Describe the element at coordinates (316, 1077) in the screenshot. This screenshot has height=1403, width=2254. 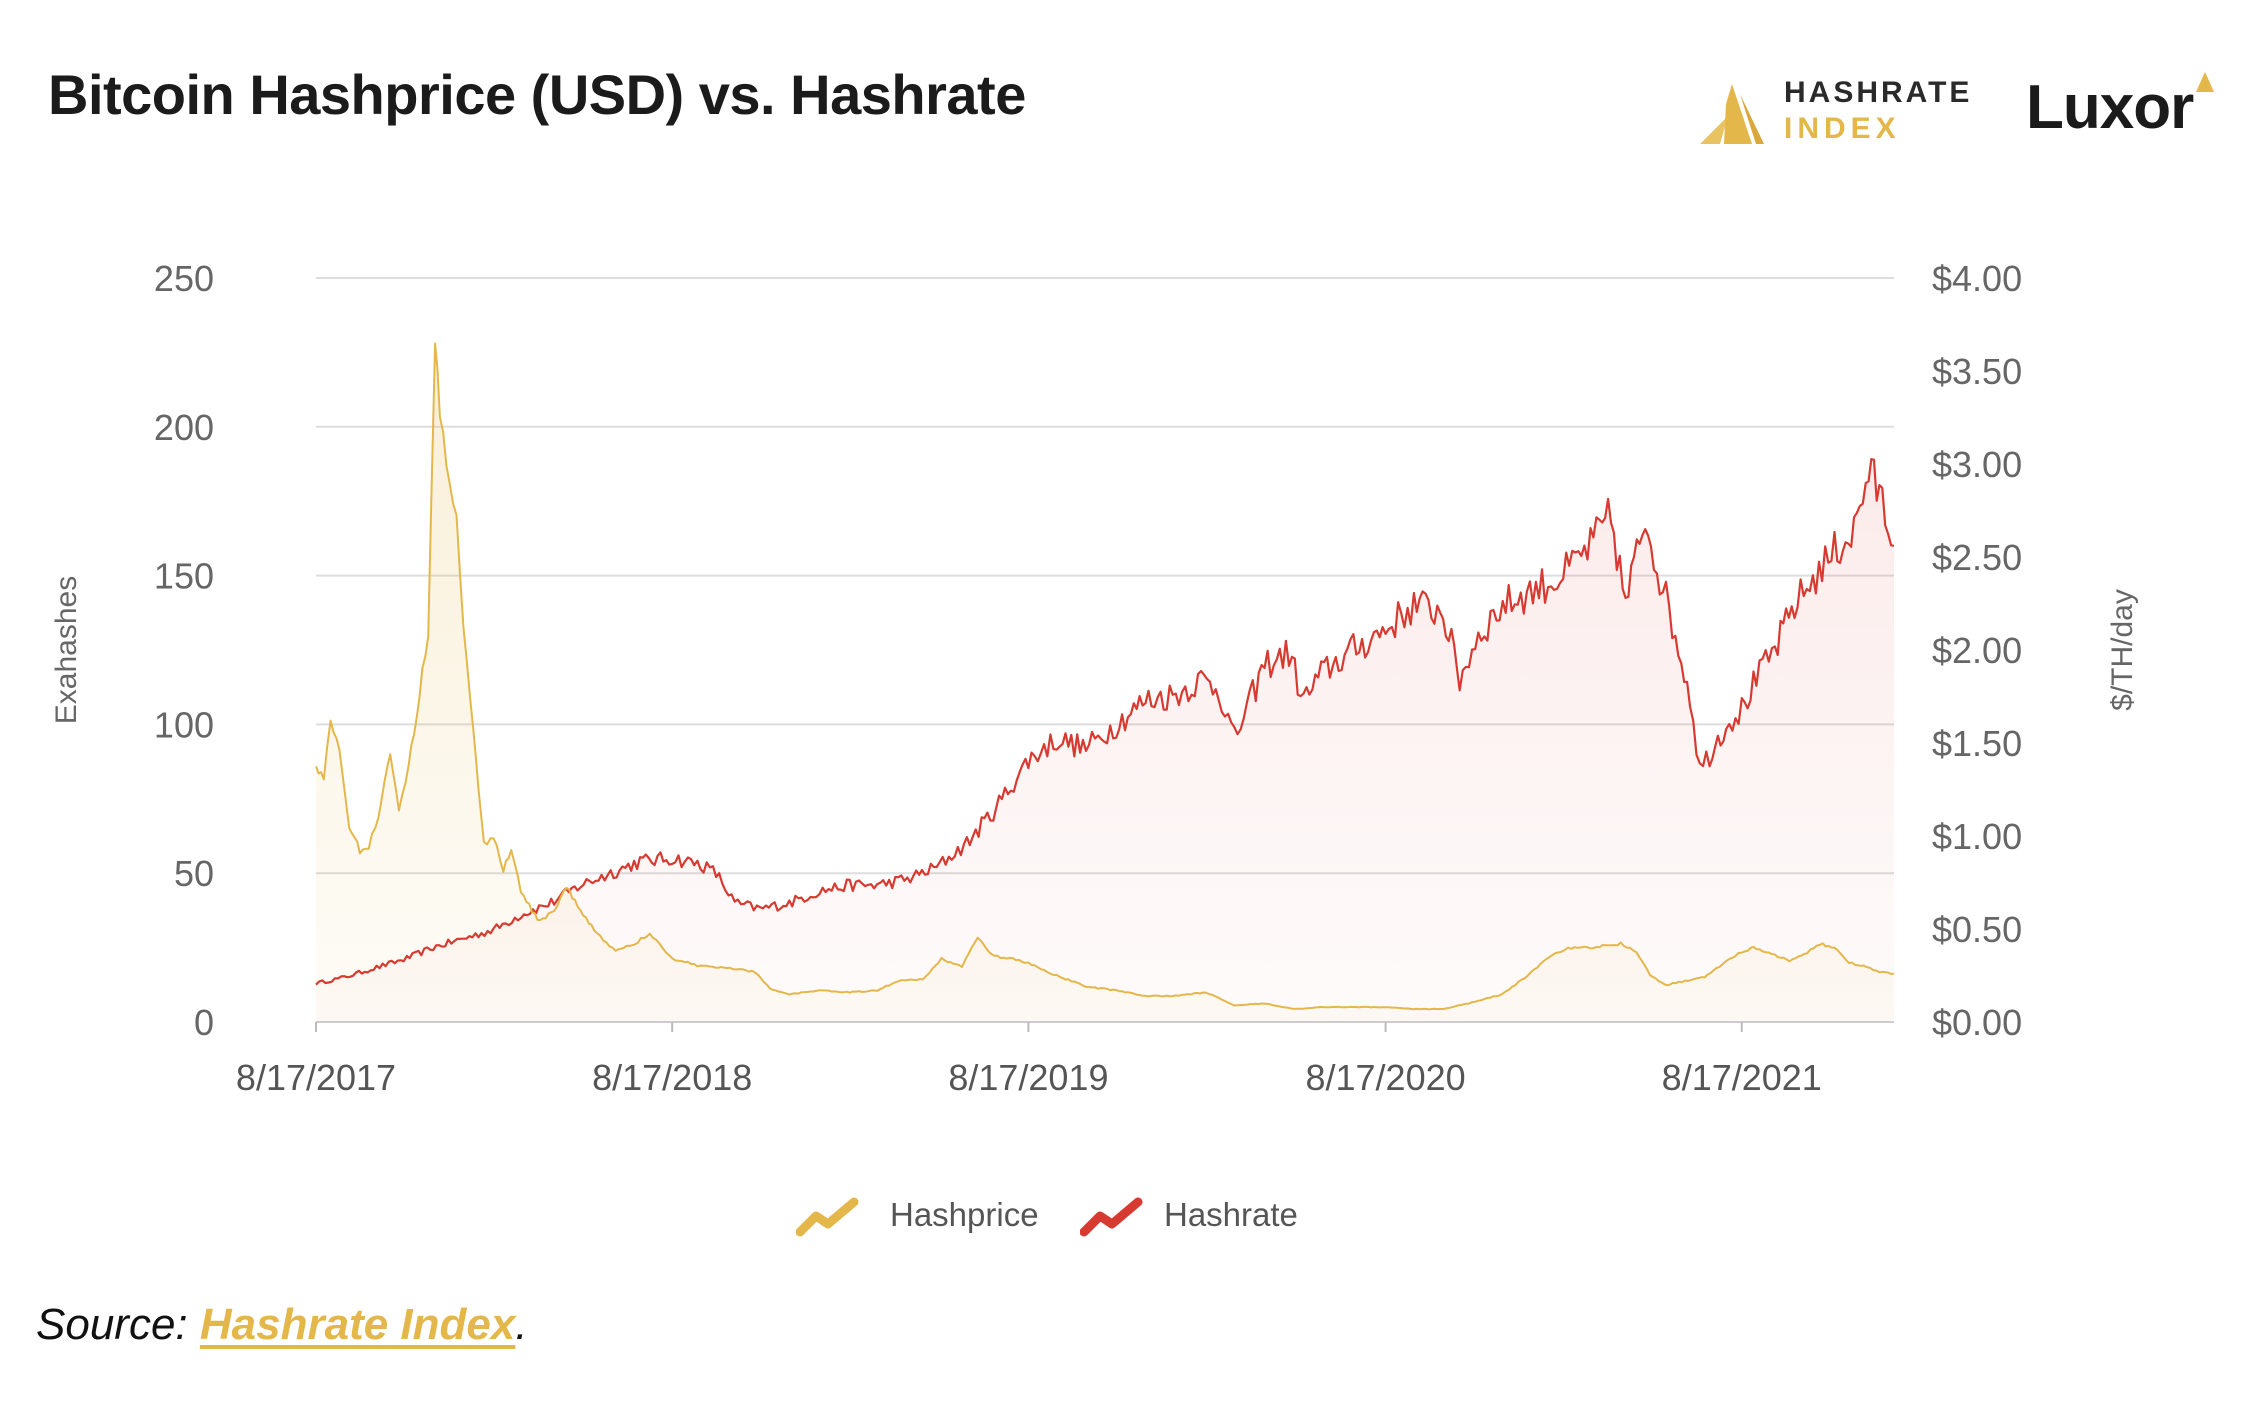
I see `x-tick-label: 8/17/2017` at that location.